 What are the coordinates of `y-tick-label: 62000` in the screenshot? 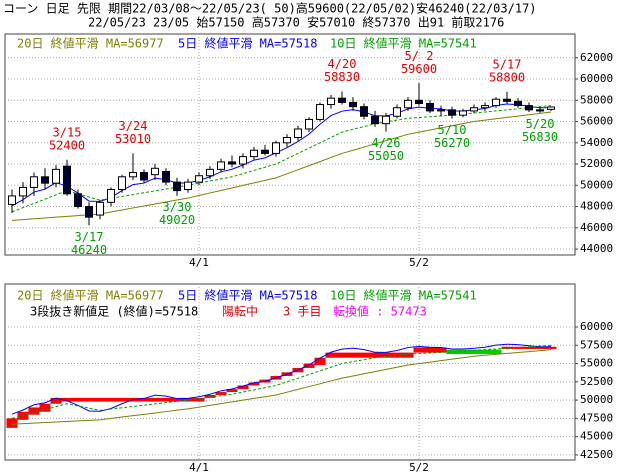 It's located at (596, 57).